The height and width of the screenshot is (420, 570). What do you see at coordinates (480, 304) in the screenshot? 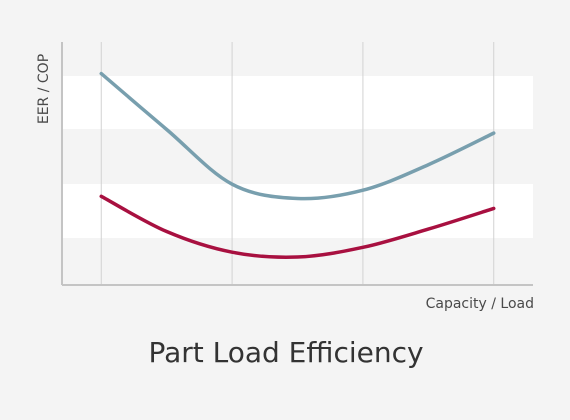
I see `x-axis-label: Capacity / Load` at bounding box center [480, 304].